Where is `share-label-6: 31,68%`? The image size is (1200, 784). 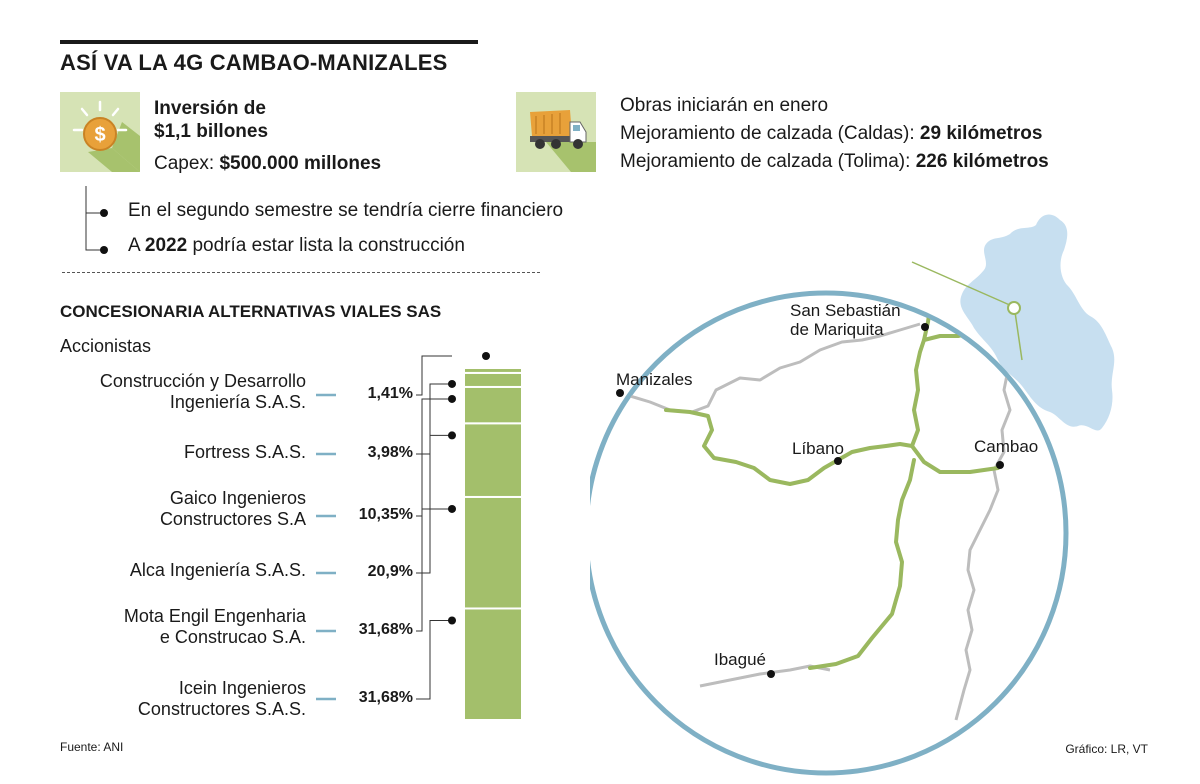
share-label-6: 31,68% is located at coordinates (385, 697).